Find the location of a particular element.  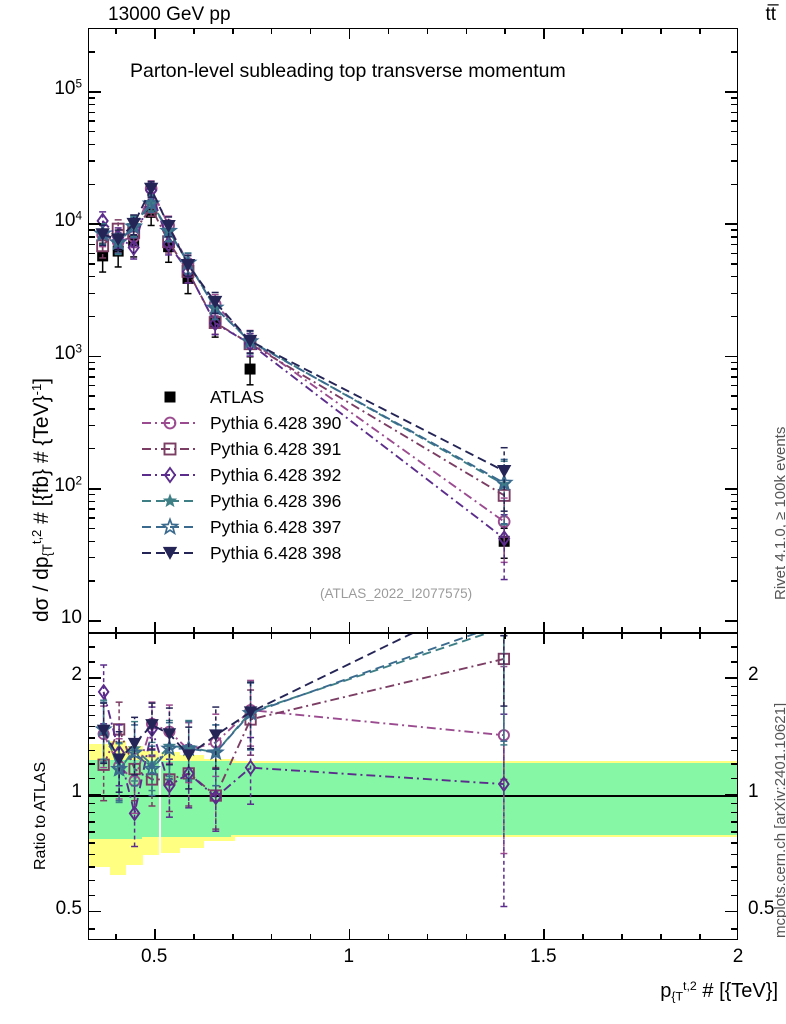

legend-item-pythia-6-428-390: Pythia 6.428 390 is located at coordinates (240, 423).